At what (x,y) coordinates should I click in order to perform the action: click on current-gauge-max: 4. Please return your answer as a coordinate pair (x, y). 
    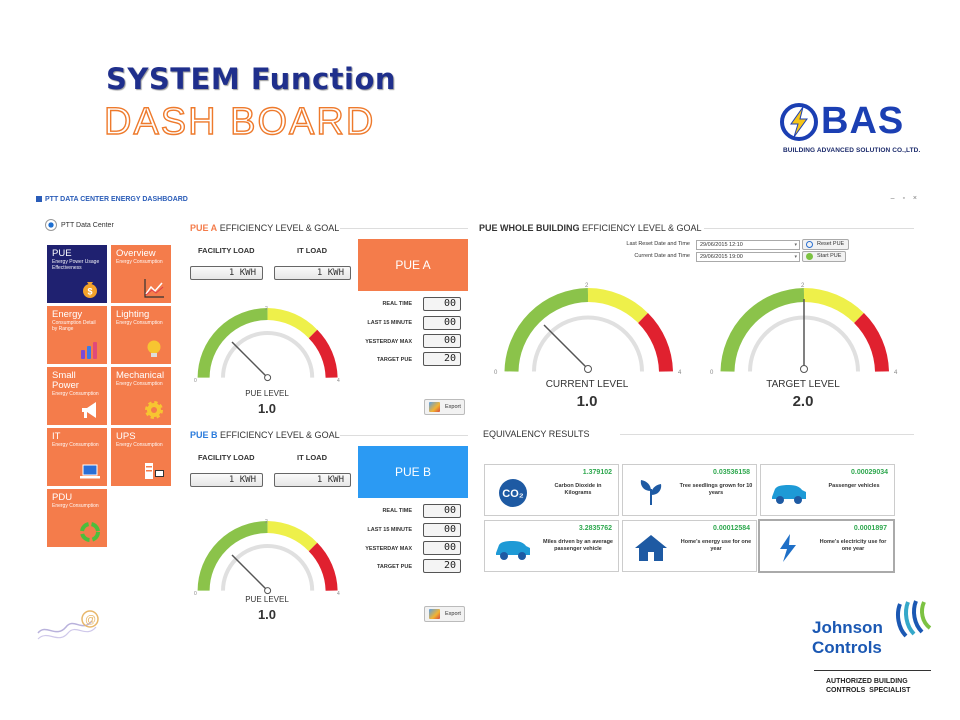
    Looking at the image, I should click on (680, 373).